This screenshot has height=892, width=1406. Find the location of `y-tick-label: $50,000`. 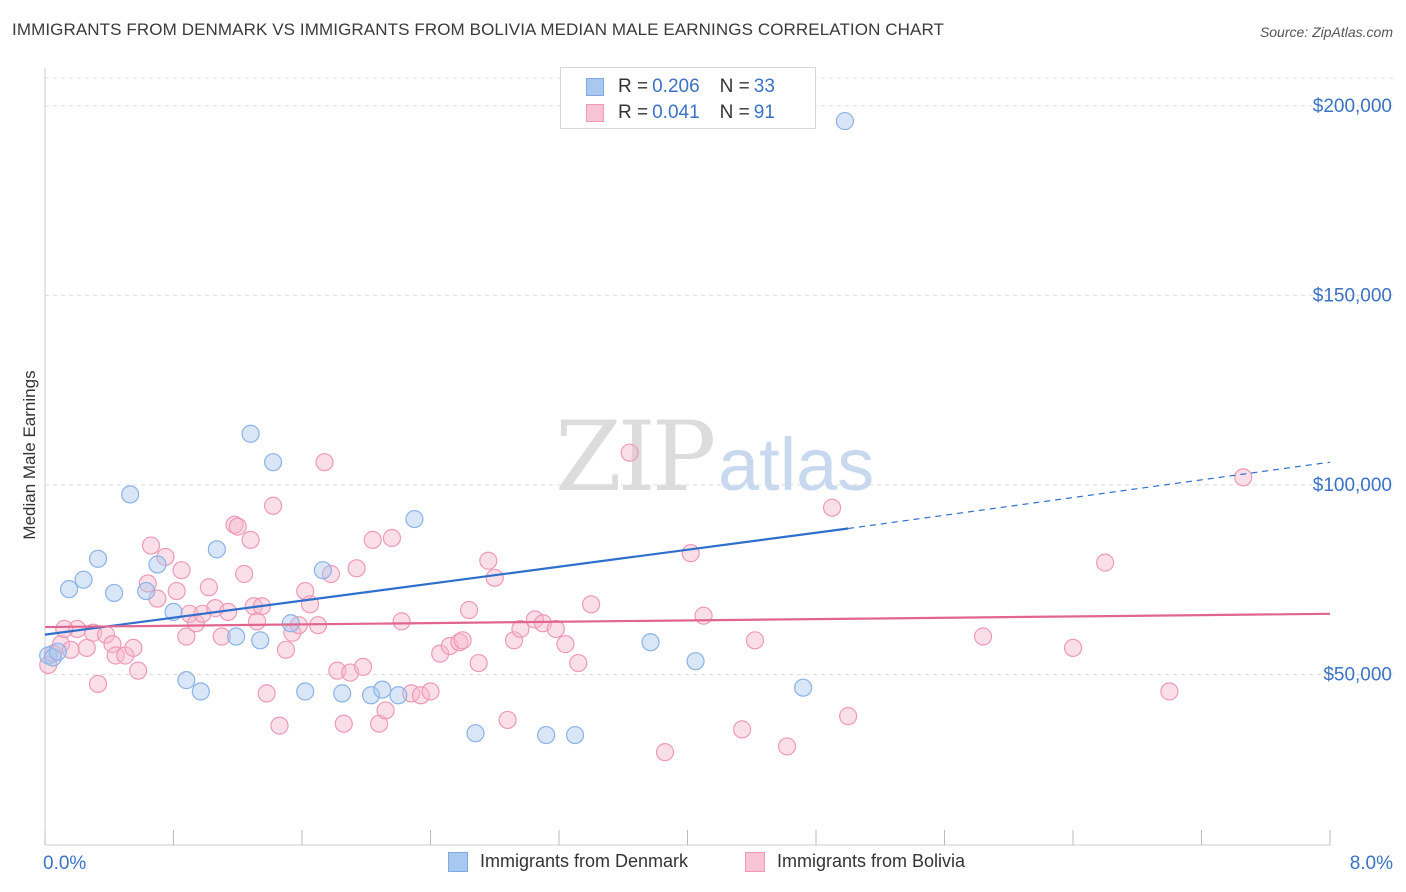

y-tick-label: $50,000 is located at coordinates (1357, 674).